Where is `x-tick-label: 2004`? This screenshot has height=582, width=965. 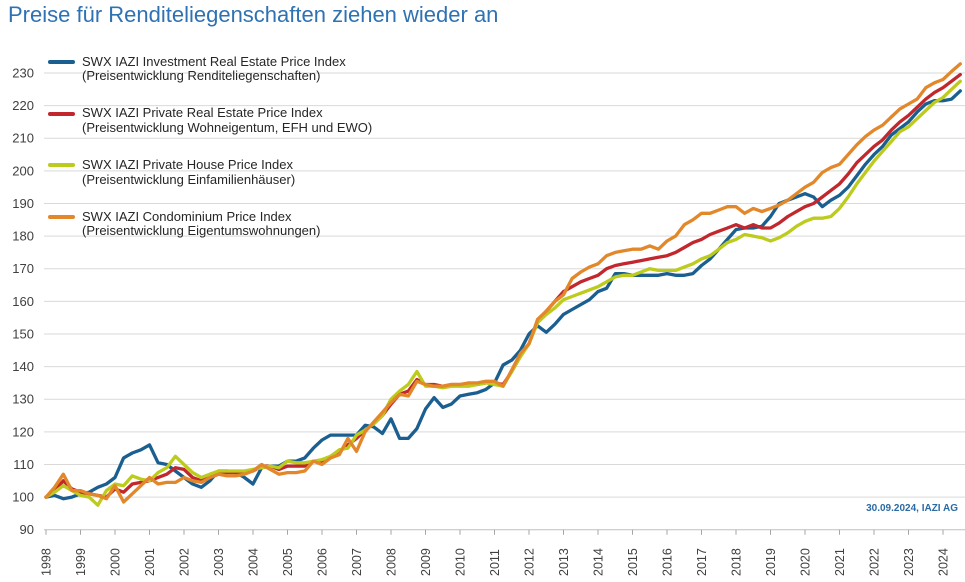
x-tick-label: 2004 is located at coordinates (254, 562).